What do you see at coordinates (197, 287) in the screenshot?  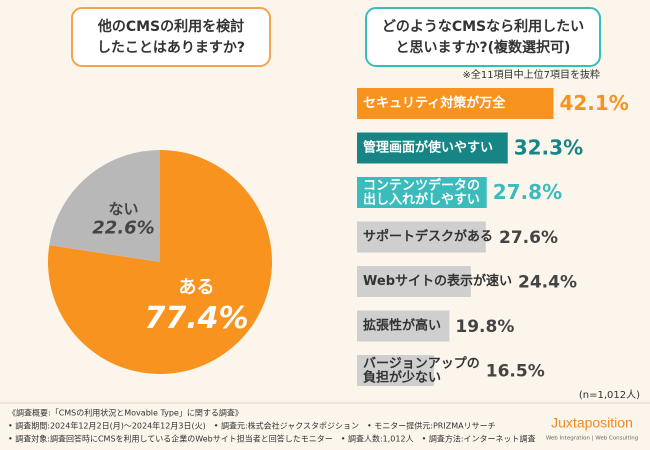 I see `slice-label: ある` at bounding box center [197, 287].